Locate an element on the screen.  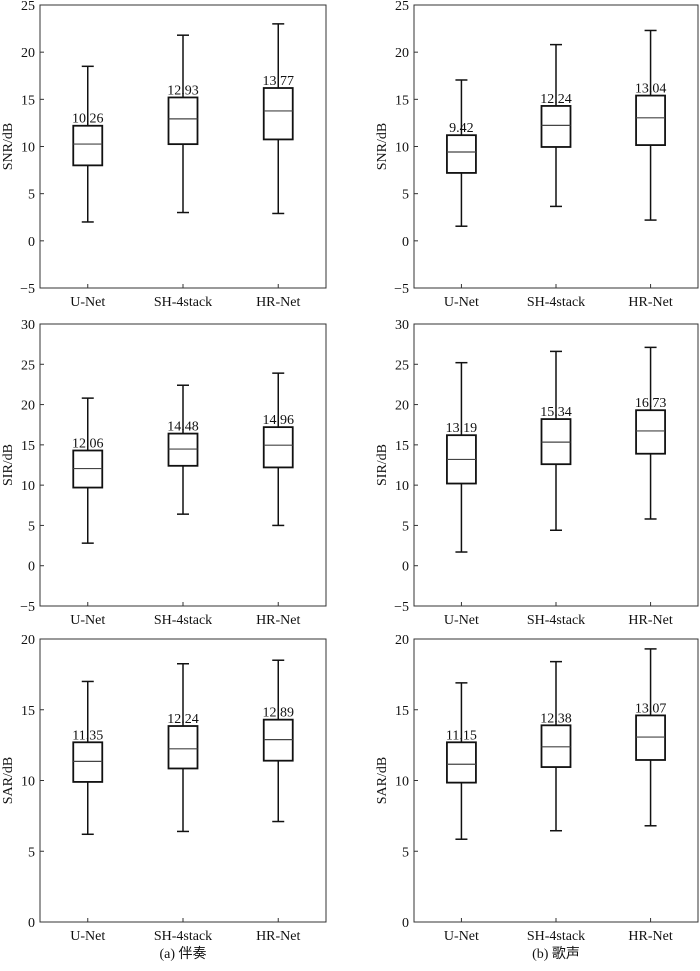
box-u-net: 10.26 is located at coordinates (88, 144).